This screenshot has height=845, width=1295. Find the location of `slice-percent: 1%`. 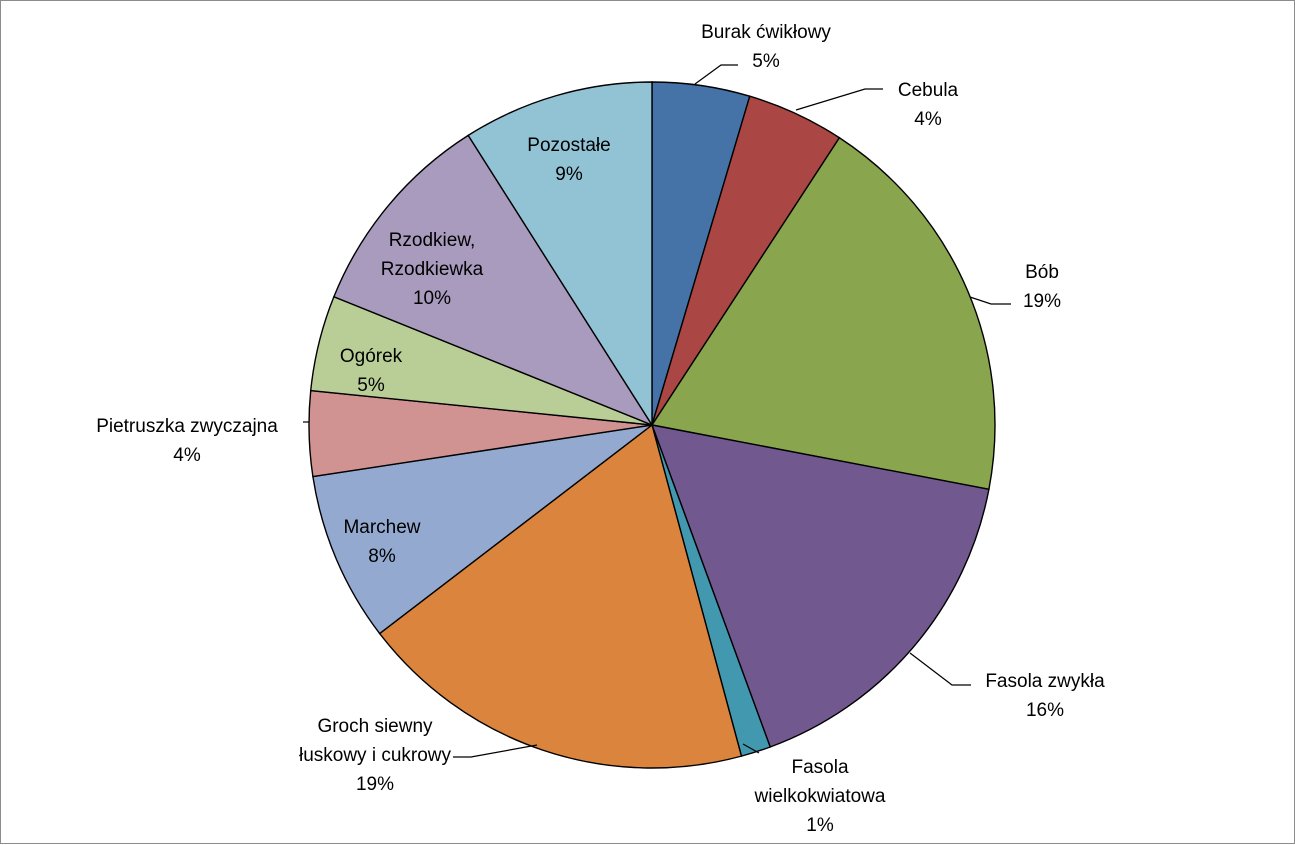

slice-percent: 1% is located at coordinates (820, 825).